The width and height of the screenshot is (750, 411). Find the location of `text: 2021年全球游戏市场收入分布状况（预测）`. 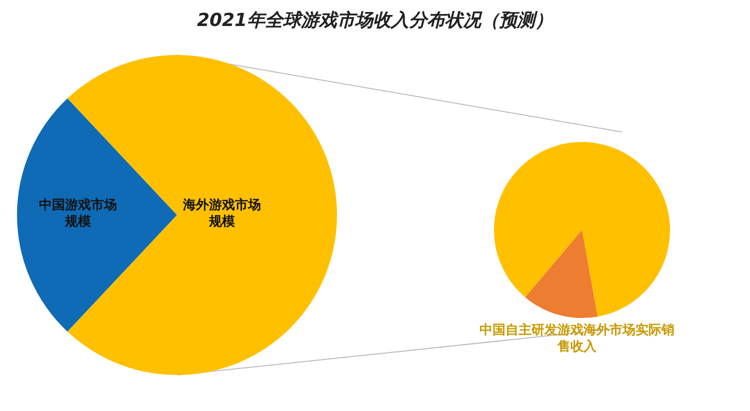

text: 2021年全球游戏市场收入分布状况（预测） is located at coordinates (375, 20).